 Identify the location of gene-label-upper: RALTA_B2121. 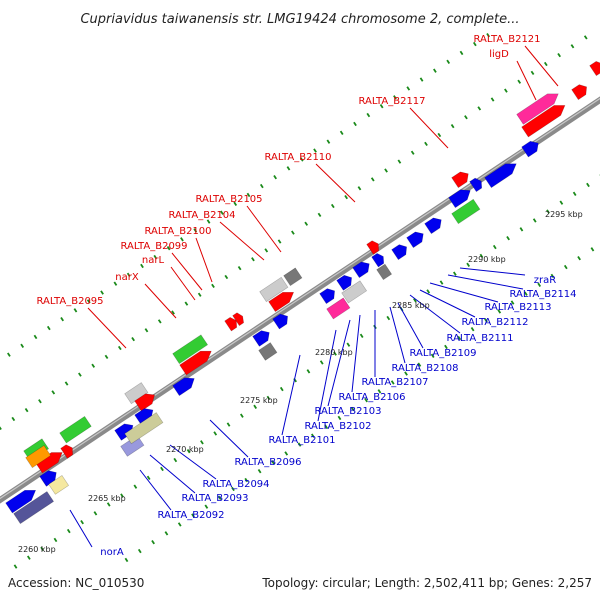
(506, 39).